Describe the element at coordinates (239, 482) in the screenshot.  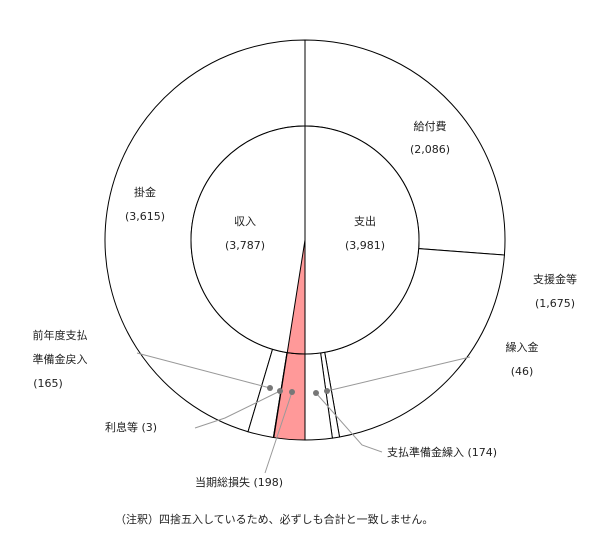
I see `label-income-3: 当期総損失 (198)` at that location.